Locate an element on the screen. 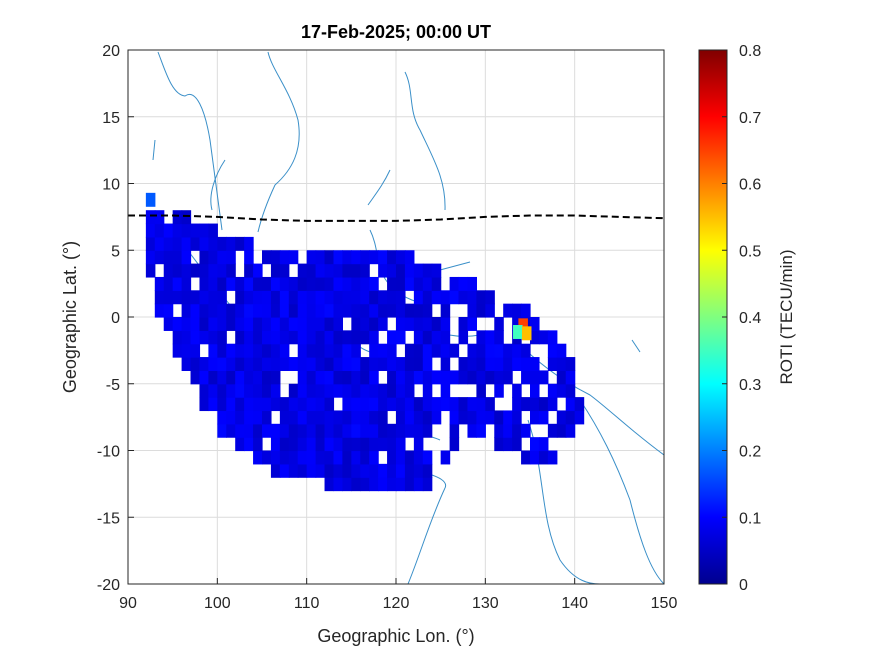  colorbar-label: ROTI (TECU/min) is located at coordinates (786, 316).